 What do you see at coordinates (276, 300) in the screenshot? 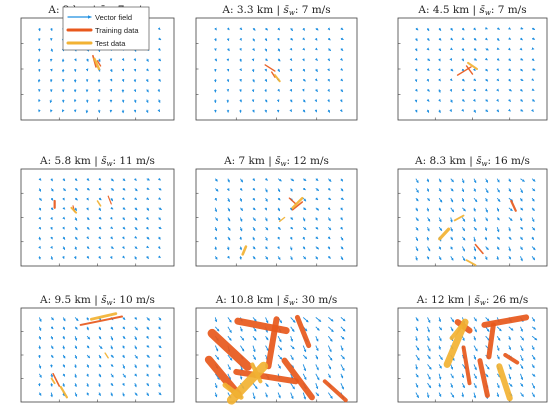
I see `panel-title: A: 10.8 km | s̄w: 30 m/s` at bounding box center [276, 300].